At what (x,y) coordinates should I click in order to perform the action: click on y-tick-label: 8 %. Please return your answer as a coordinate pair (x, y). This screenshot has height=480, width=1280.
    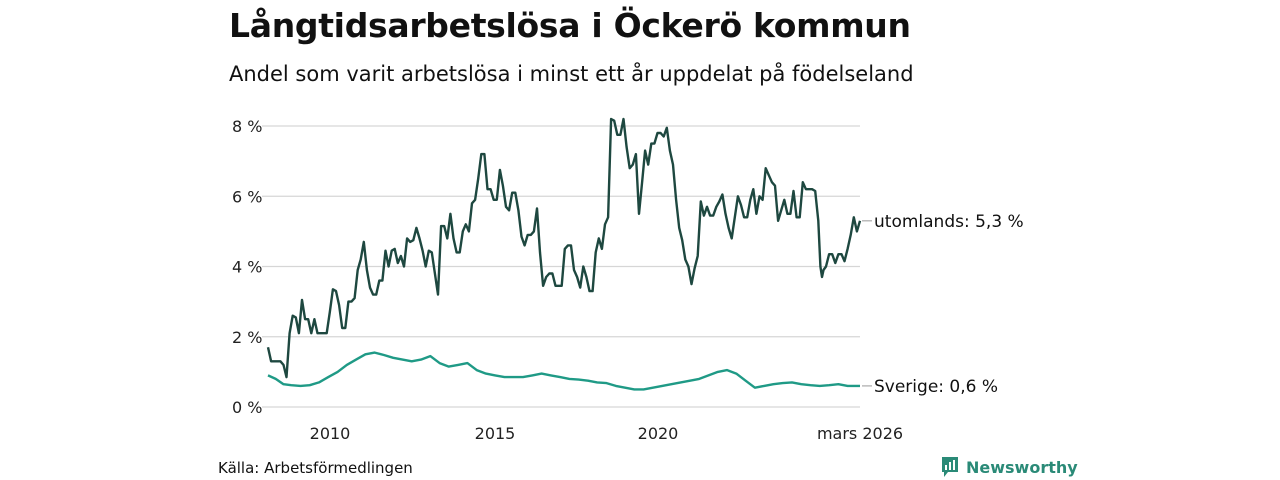
    Looking at the image, I should click on (247, 126).